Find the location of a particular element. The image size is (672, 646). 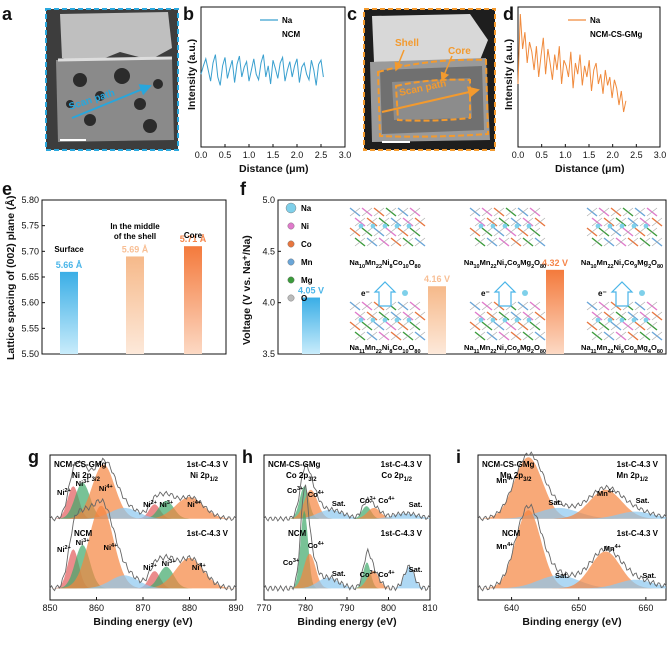

shell-pointer-c is located at coordinates (399, 60).